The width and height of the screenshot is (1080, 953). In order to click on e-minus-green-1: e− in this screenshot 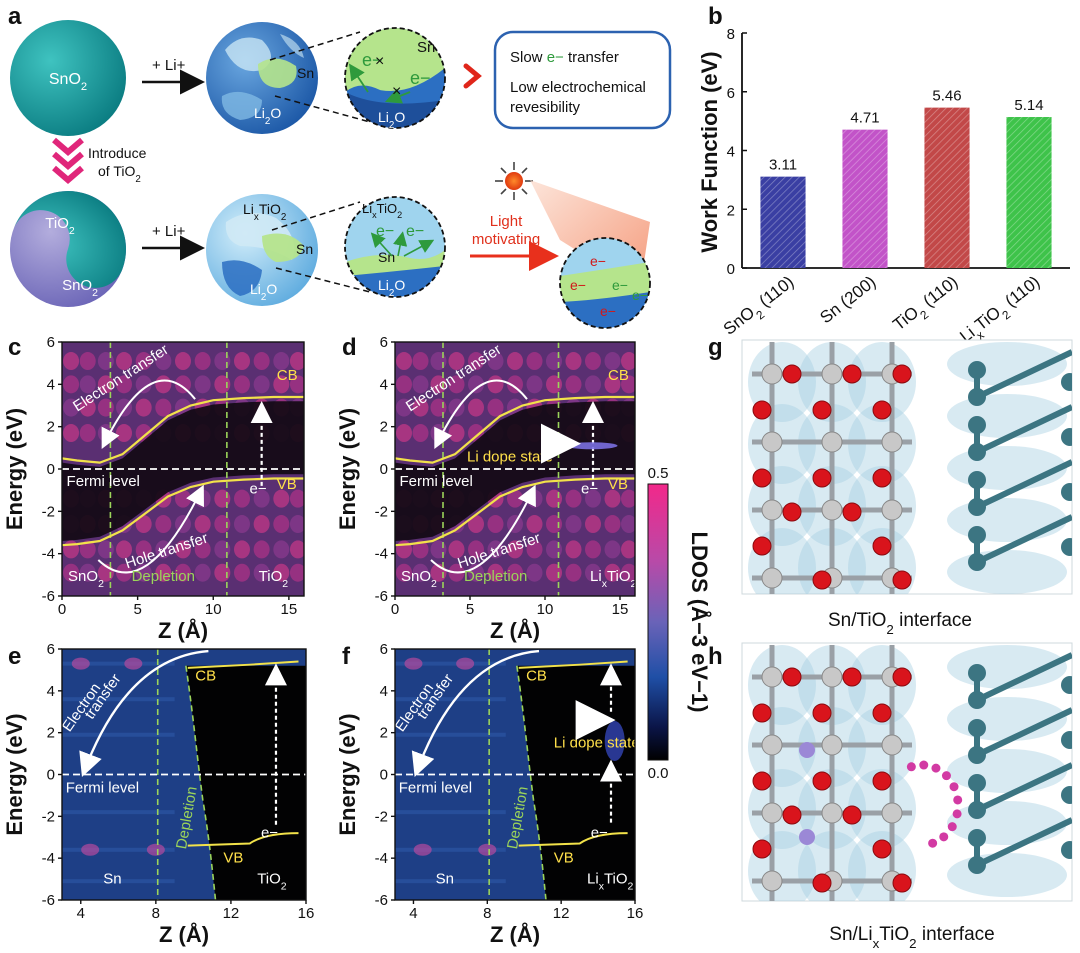, I will do `click(620, 285)`.